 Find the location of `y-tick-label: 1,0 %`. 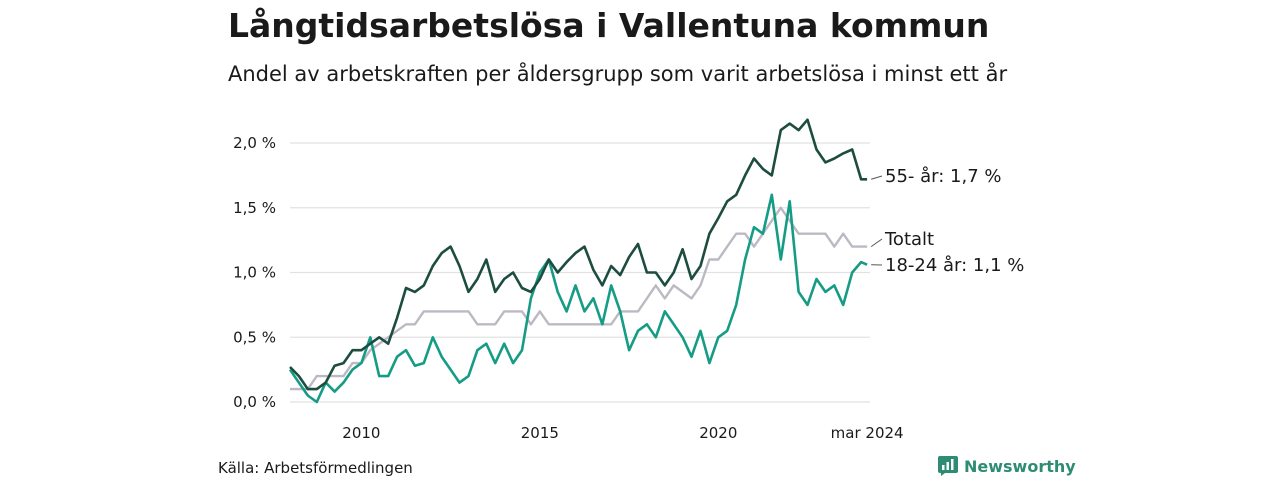

y-tick-label: 1,0 % is located at coordinates (254, 273).